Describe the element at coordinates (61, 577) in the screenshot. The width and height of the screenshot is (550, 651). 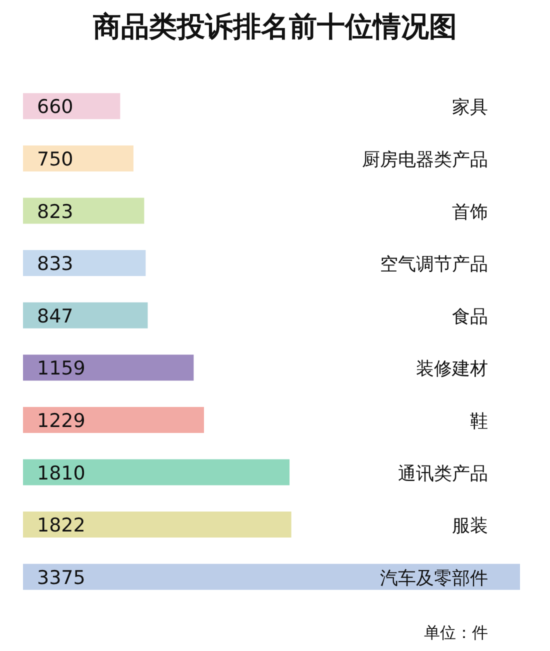
I see `data-label: 3375` at that location.